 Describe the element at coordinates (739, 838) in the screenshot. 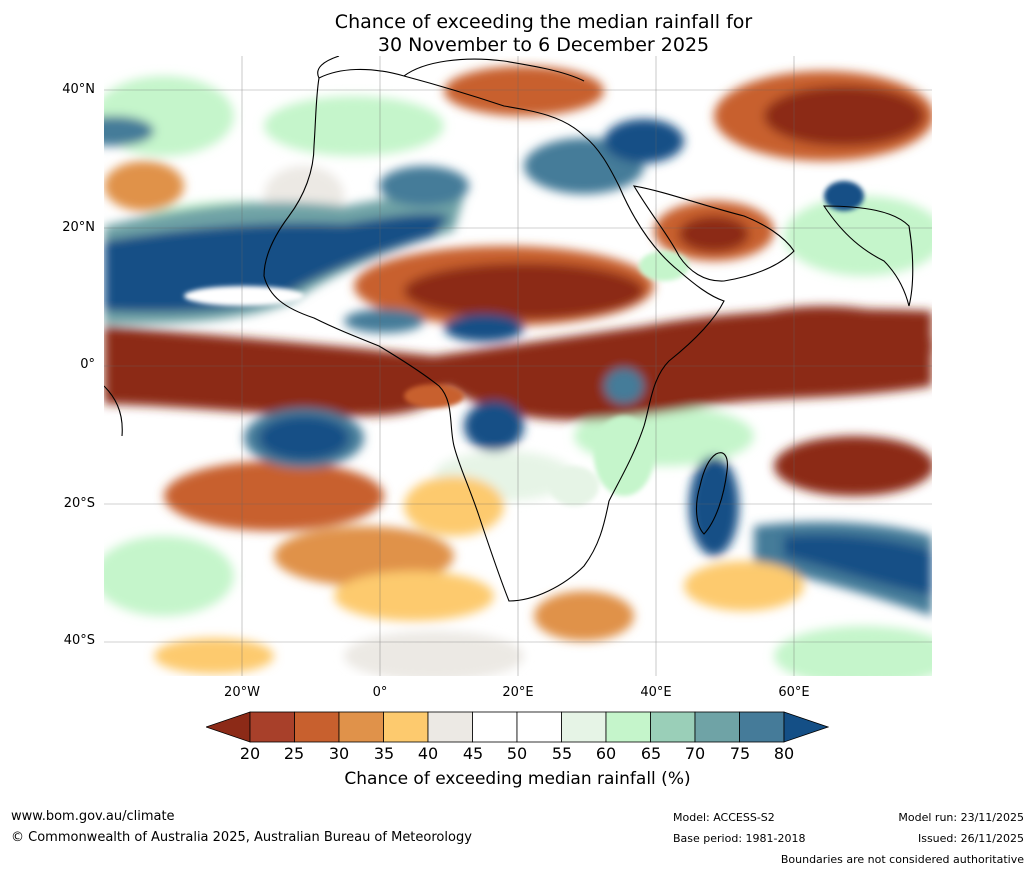

I see `footer-base-period: Base period: 1981-2018` at that location.